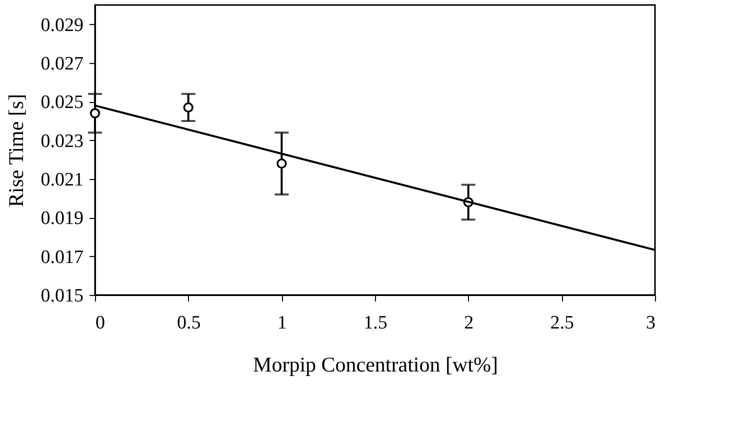  What do you see at coordinates (651, 323) in the screenshot?
I see `x-tick-label: 3` at bounding box center [651, 323].